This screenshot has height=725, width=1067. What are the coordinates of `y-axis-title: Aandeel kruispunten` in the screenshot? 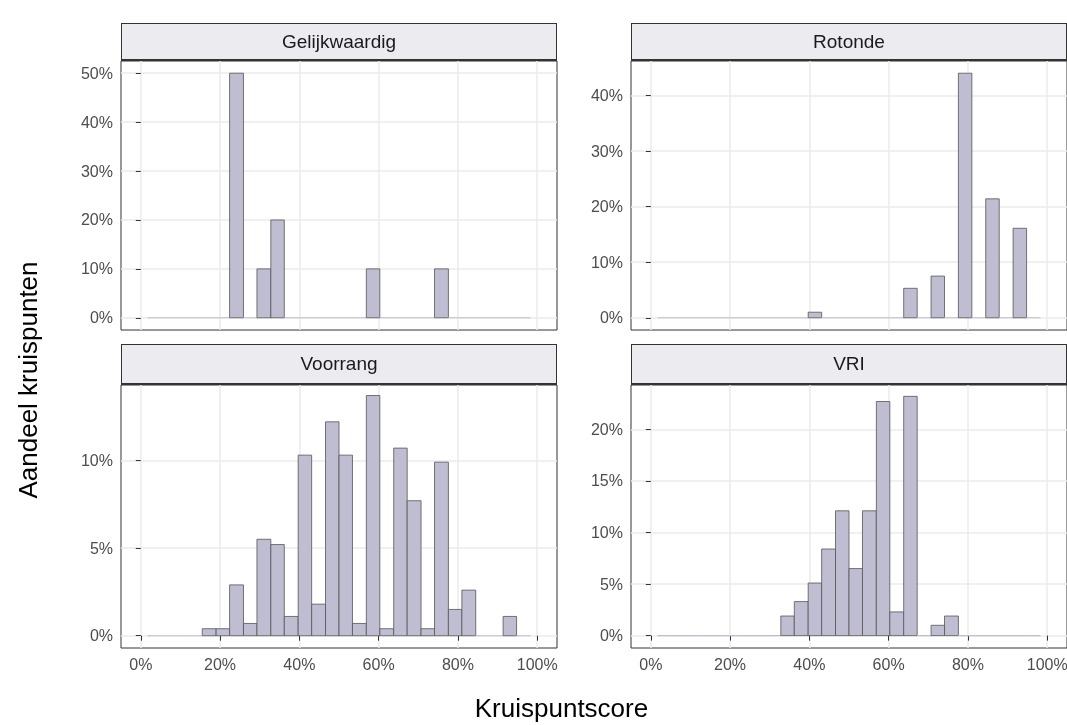 It's located at (28, 380).